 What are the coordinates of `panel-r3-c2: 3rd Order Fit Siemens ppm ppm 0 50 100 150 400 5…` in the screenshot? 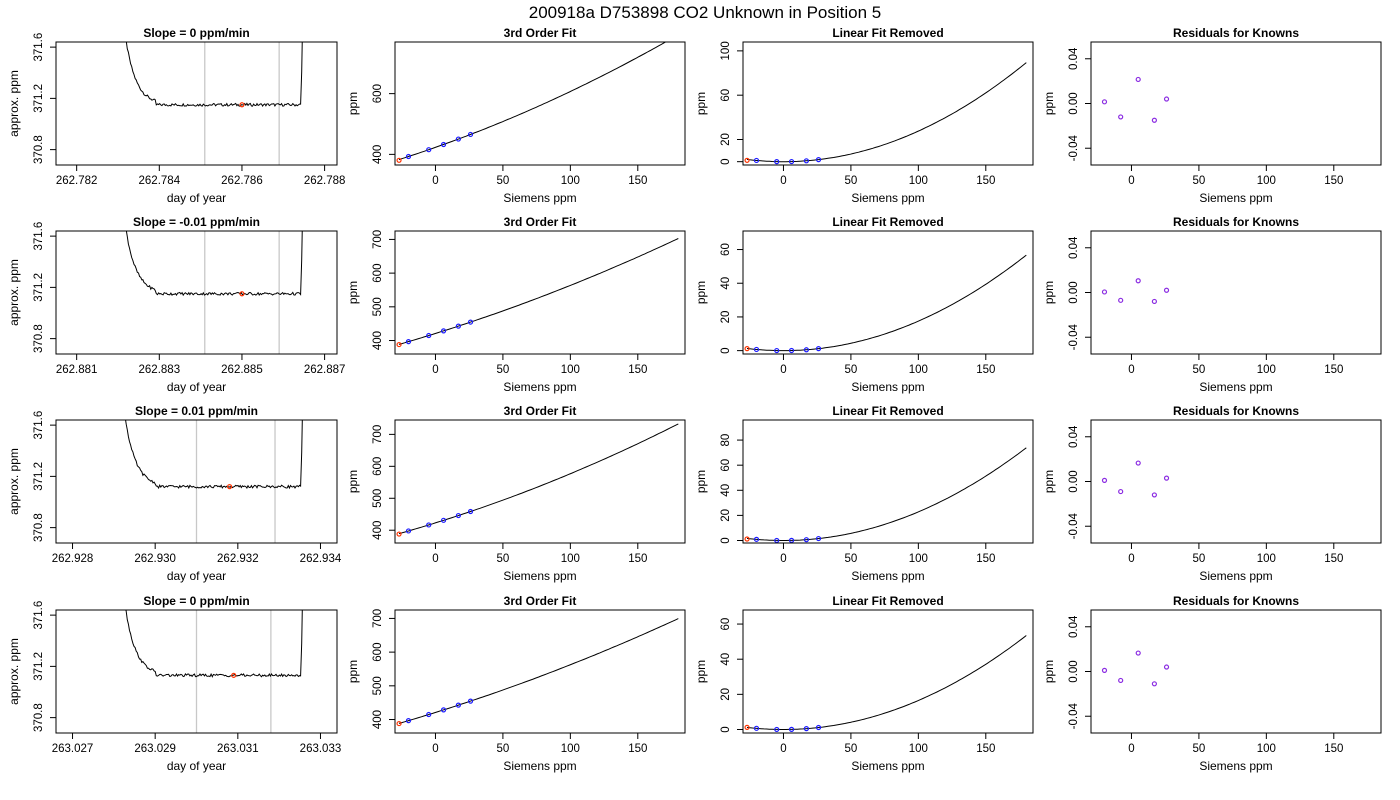 It's located at (516, 493).